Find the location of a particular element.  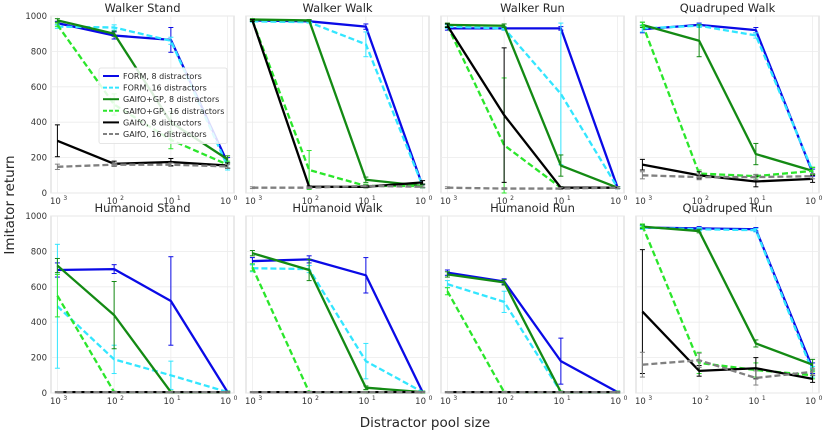

panel-title: Walker Run is located at coordinates (532, 8).